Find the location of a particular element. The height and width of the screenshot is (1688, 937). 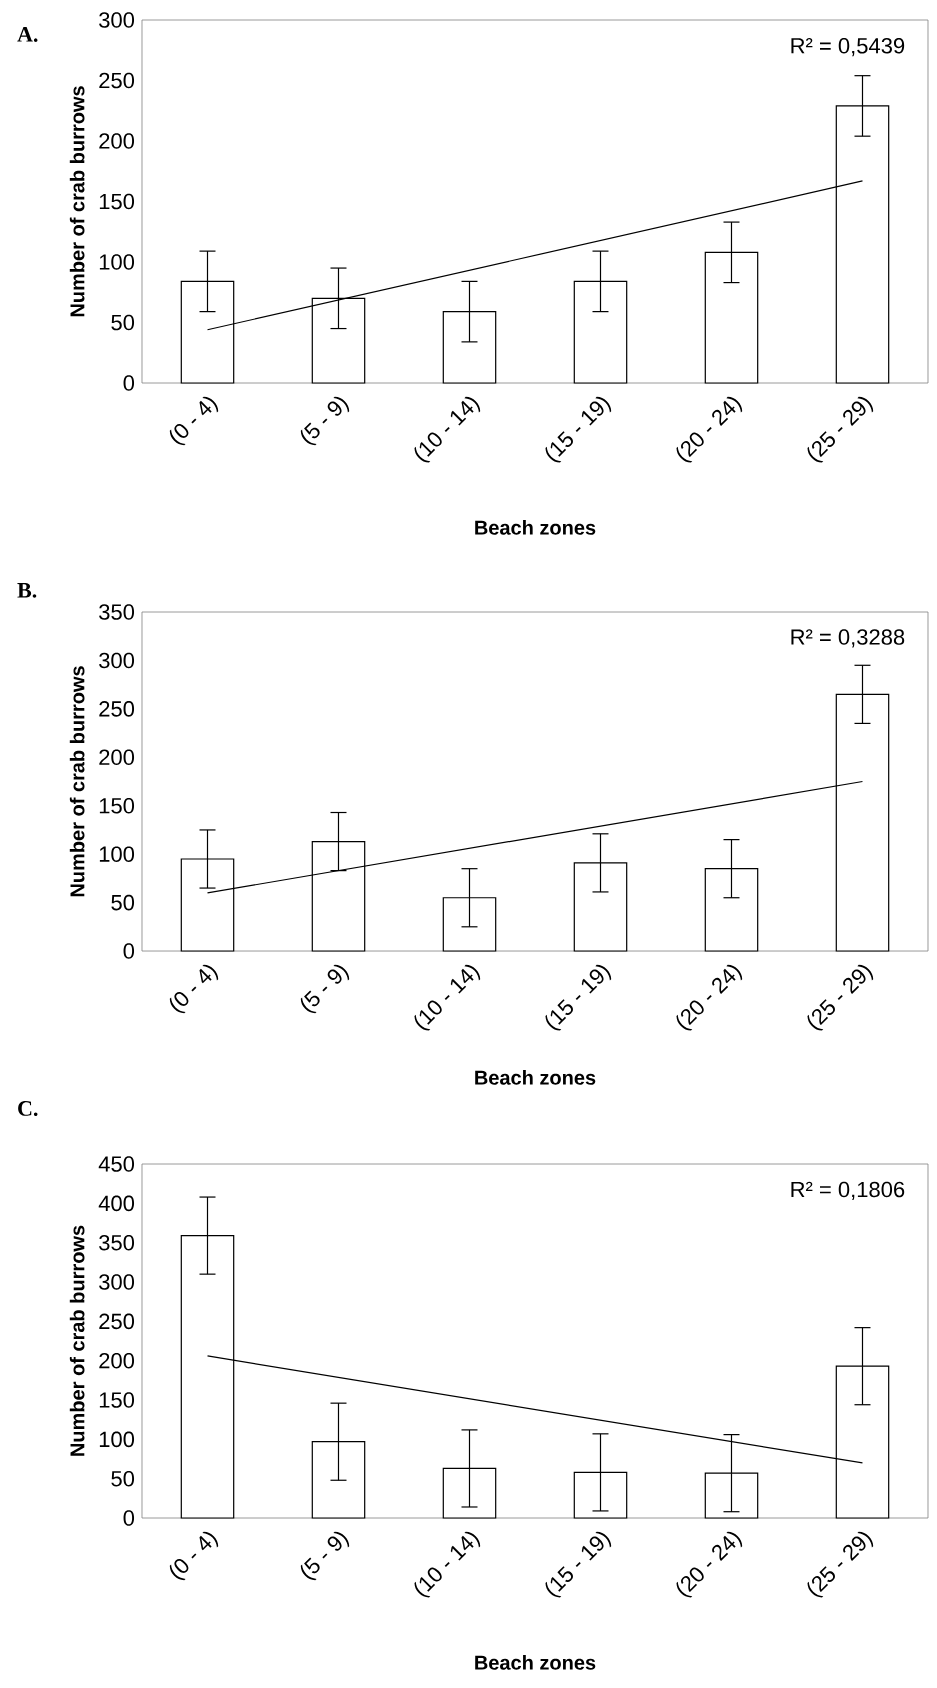

chart-title: C. is located at coordinates (27, 1108).